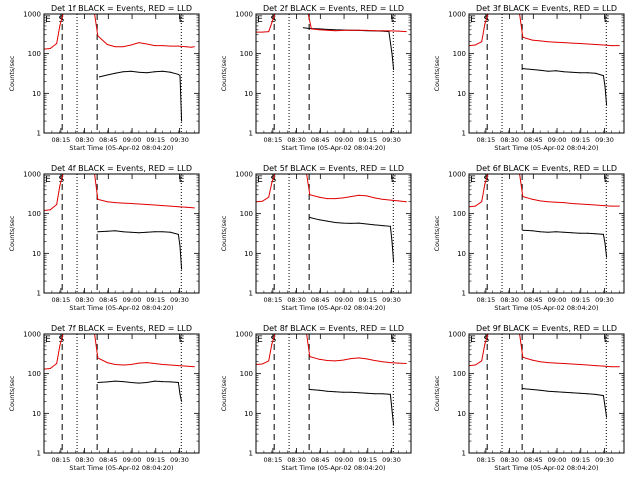  What do you see at coordinates (246, 214) in the screenshot?
I see `y-tick-label: 100` at bounding box center [246, 214].